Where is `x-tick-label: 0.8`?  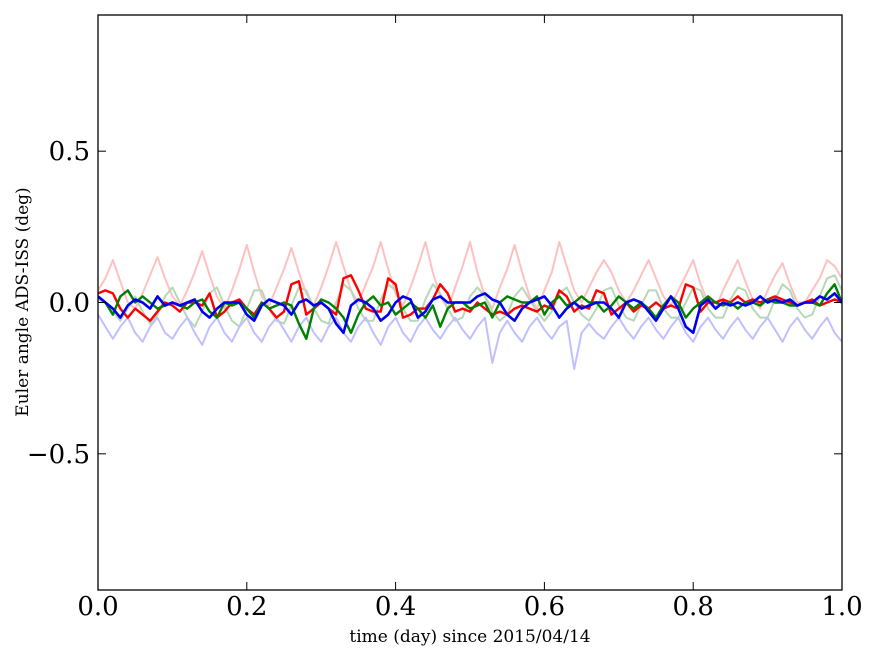
x-tick-label: 0.8 is located at coordinates (693, 607).